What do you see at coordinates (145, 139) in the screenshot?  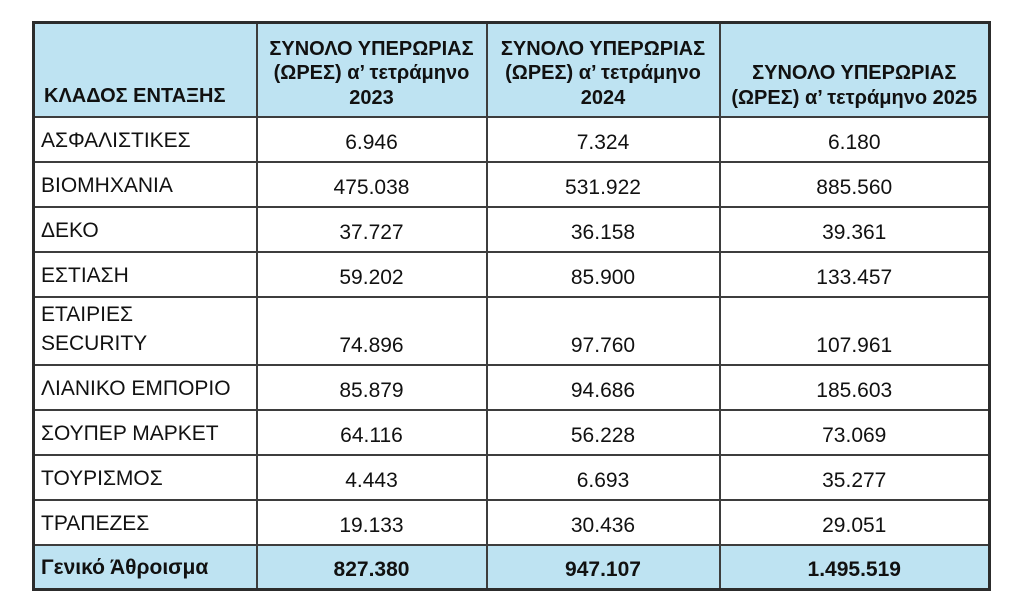 I see `row-label: ΑΣΦΑΛΙΣΤΙΚΕΣ` at bounding box center [145, 139].